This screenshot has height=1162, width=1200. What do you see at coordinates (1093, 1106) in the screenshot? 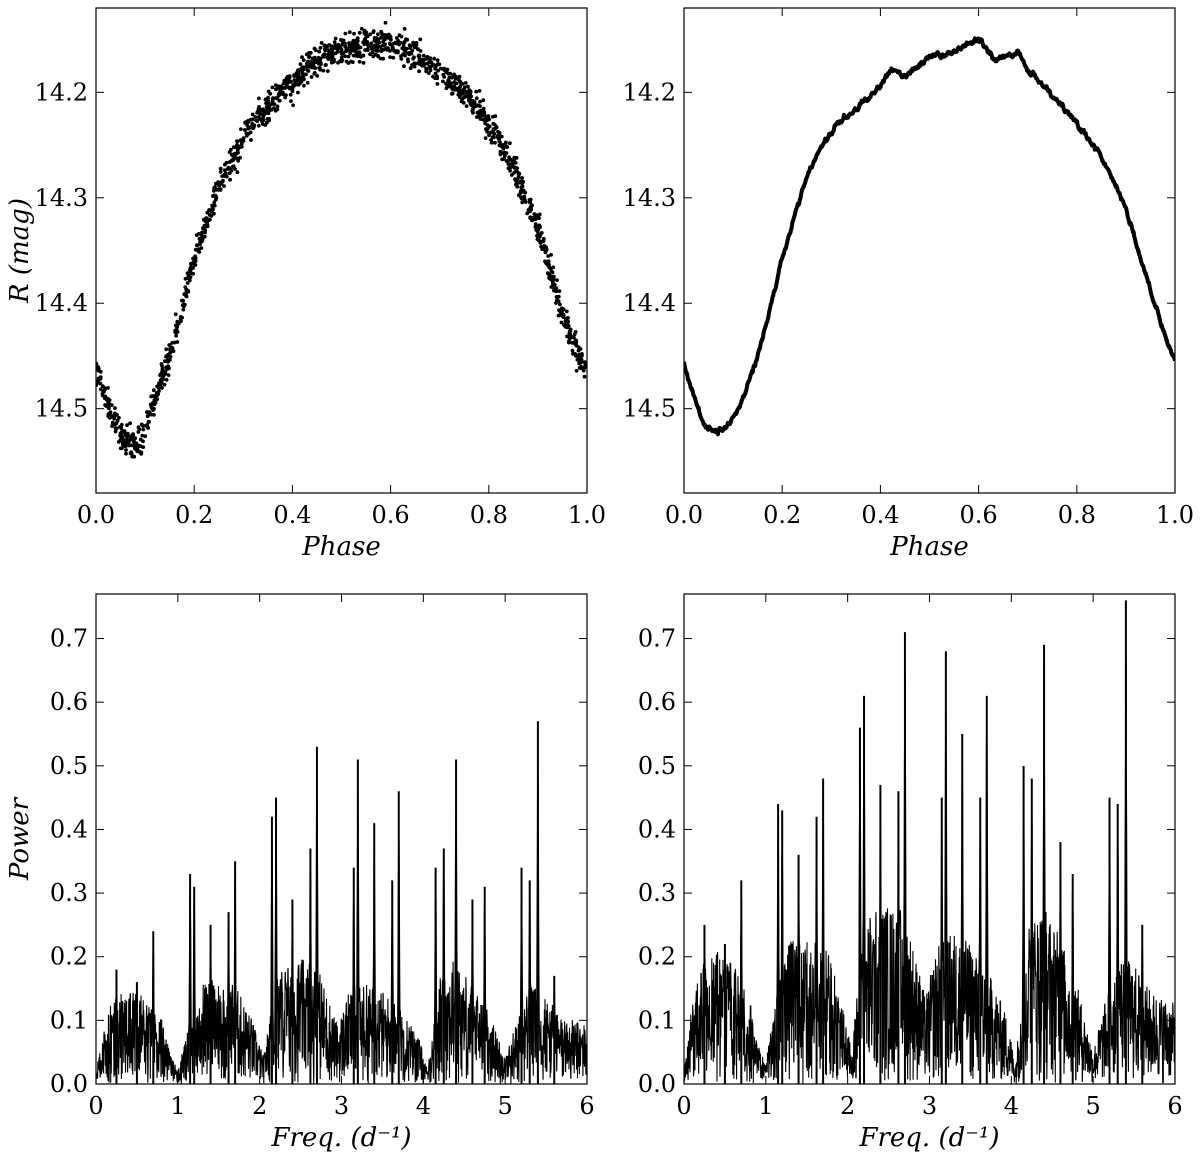
I see `x-tick-label: 5` at bounding box center [1093, 1106].